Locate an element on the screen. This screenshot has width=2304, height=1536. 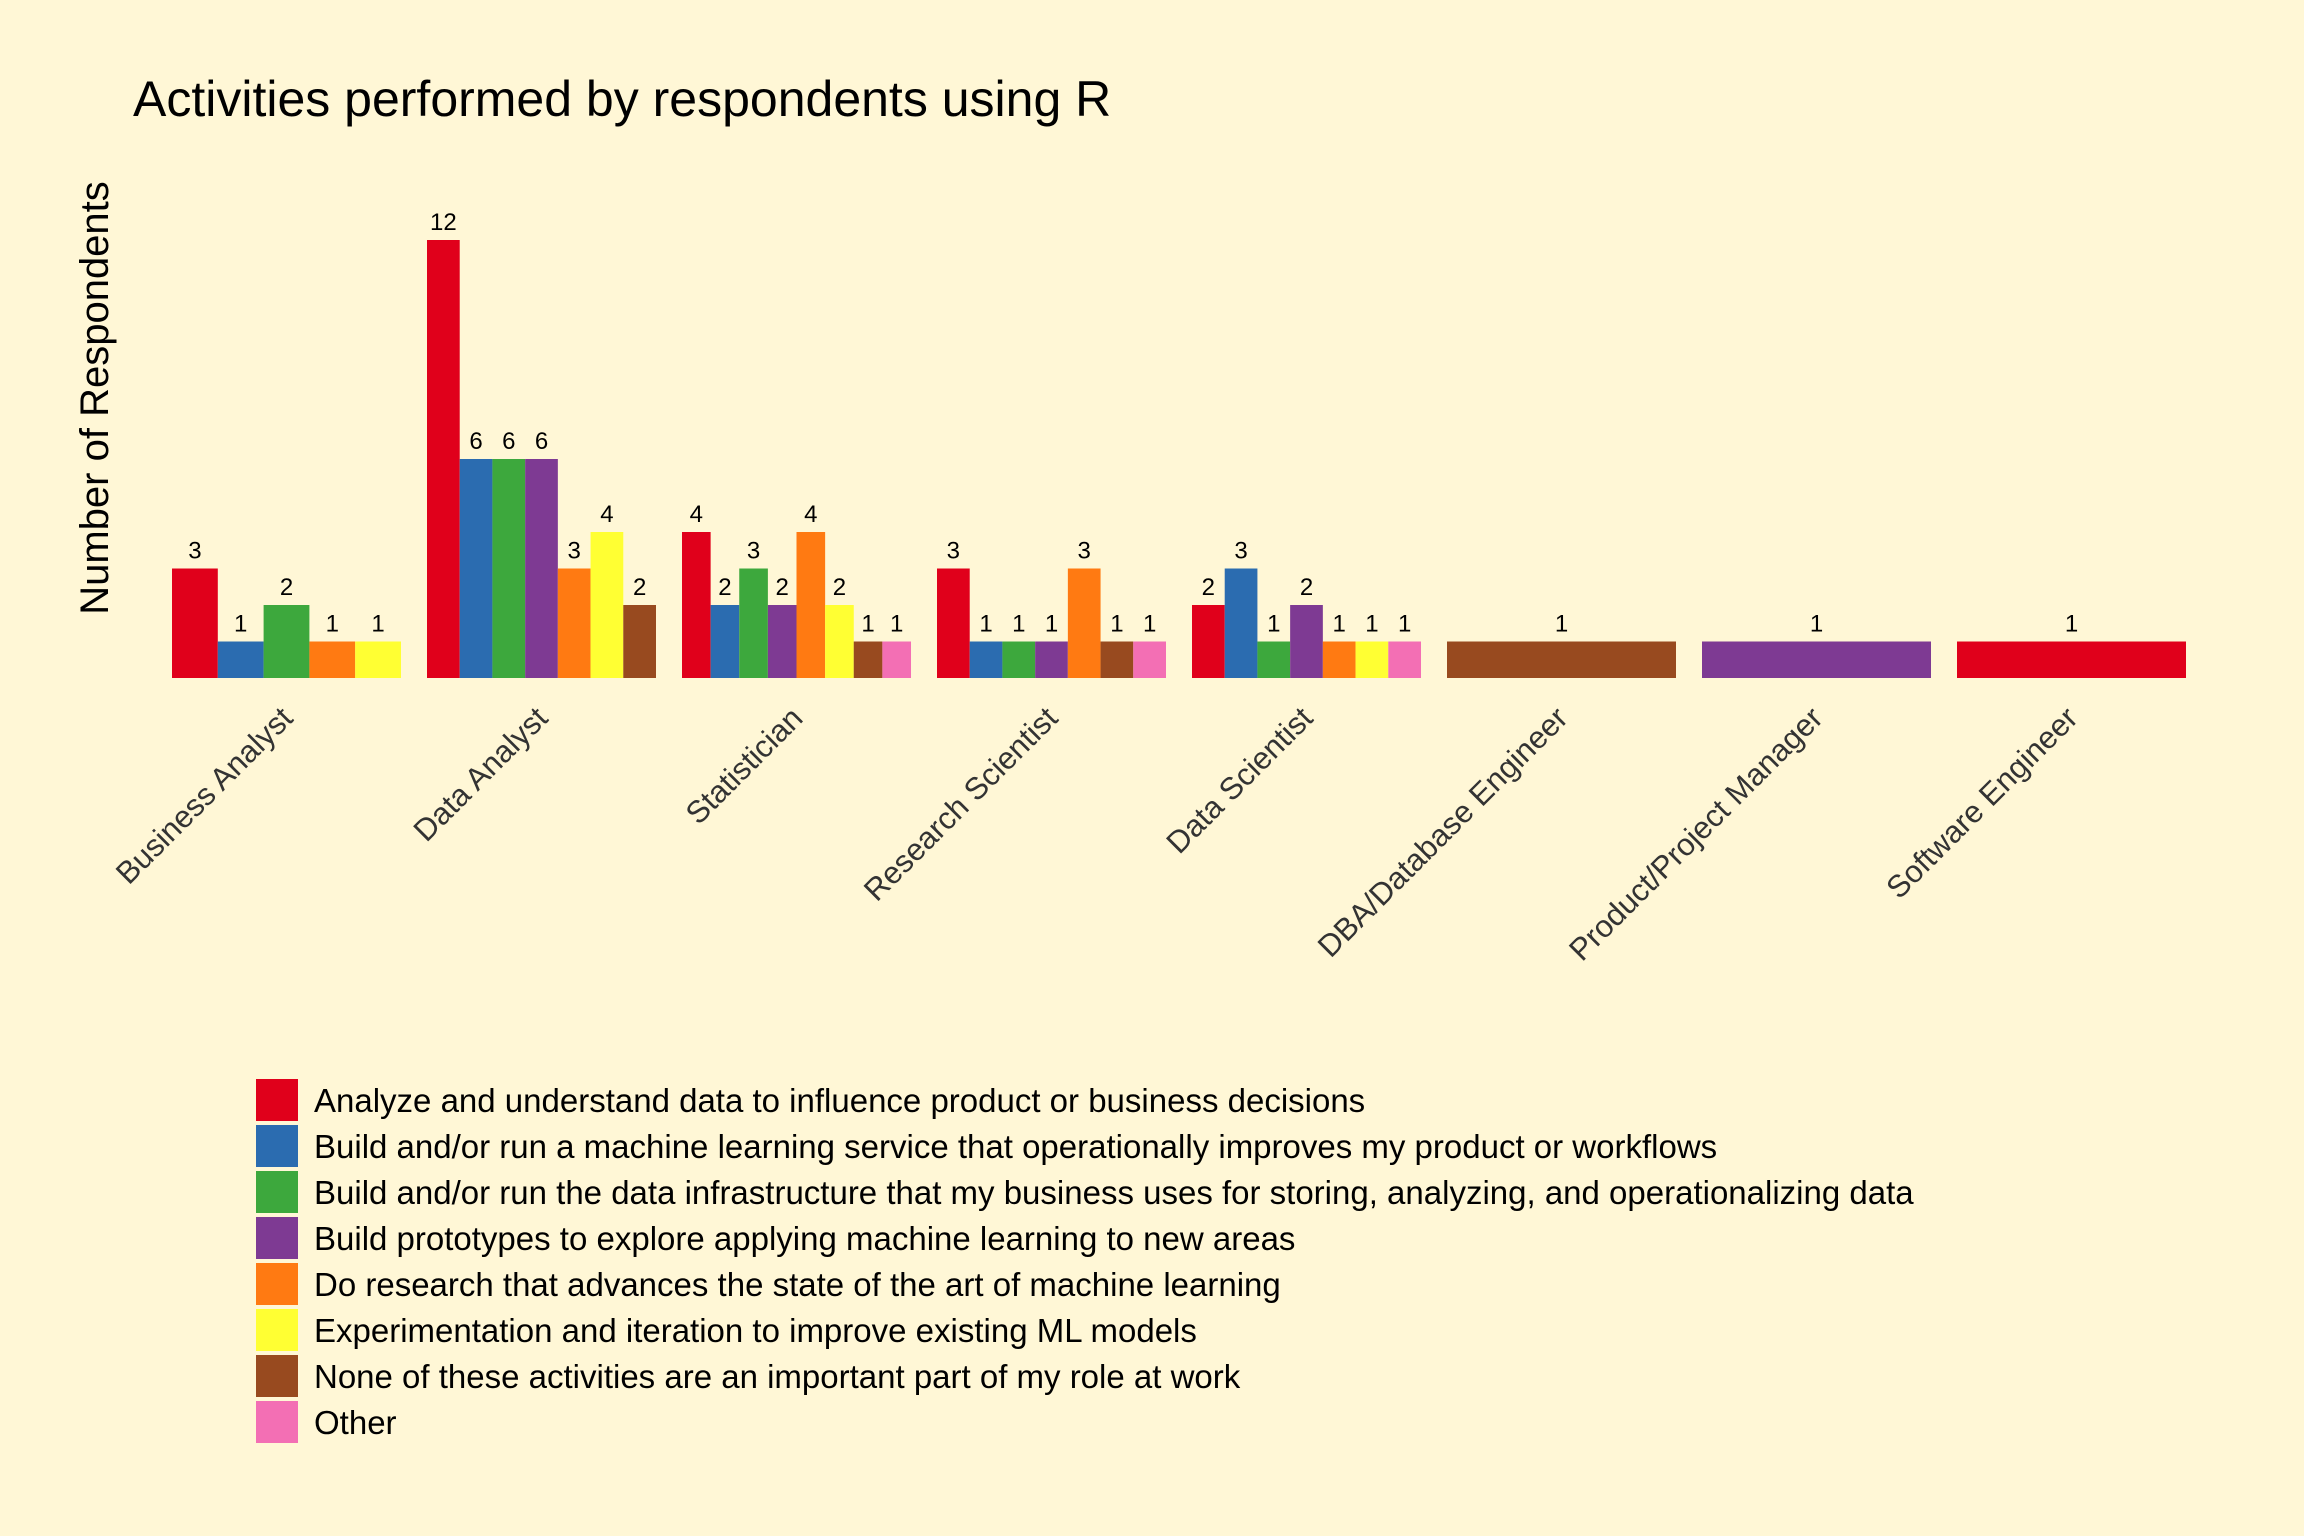
data-label-statistician-series-3: 3 is located at coordinates (753, 551).